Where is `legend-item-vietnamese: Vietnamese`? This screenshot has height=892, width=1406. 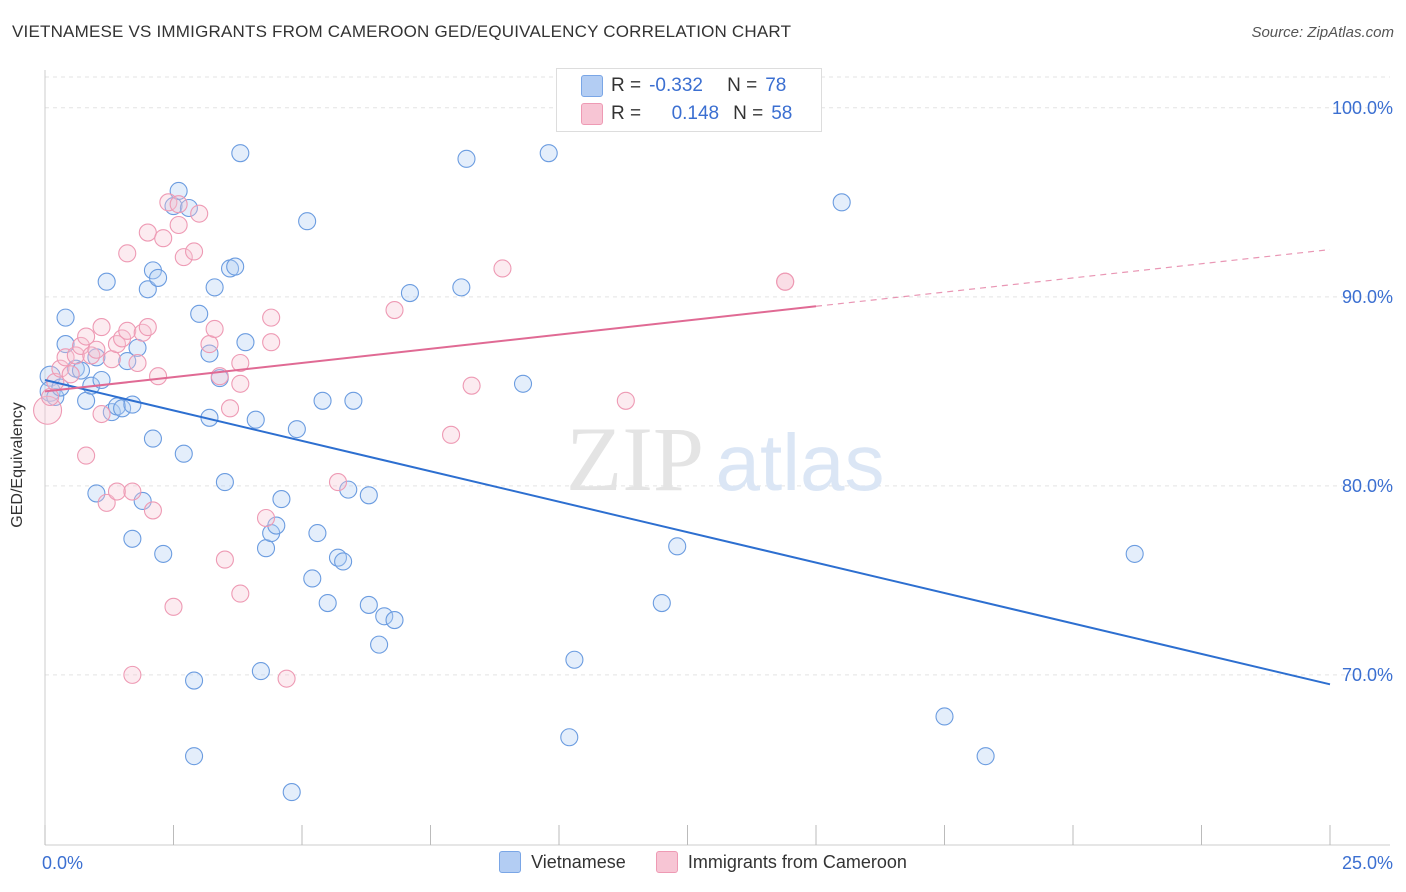
legend-item-vietnamese: Vietnamese is located at coordinates (562, 862).